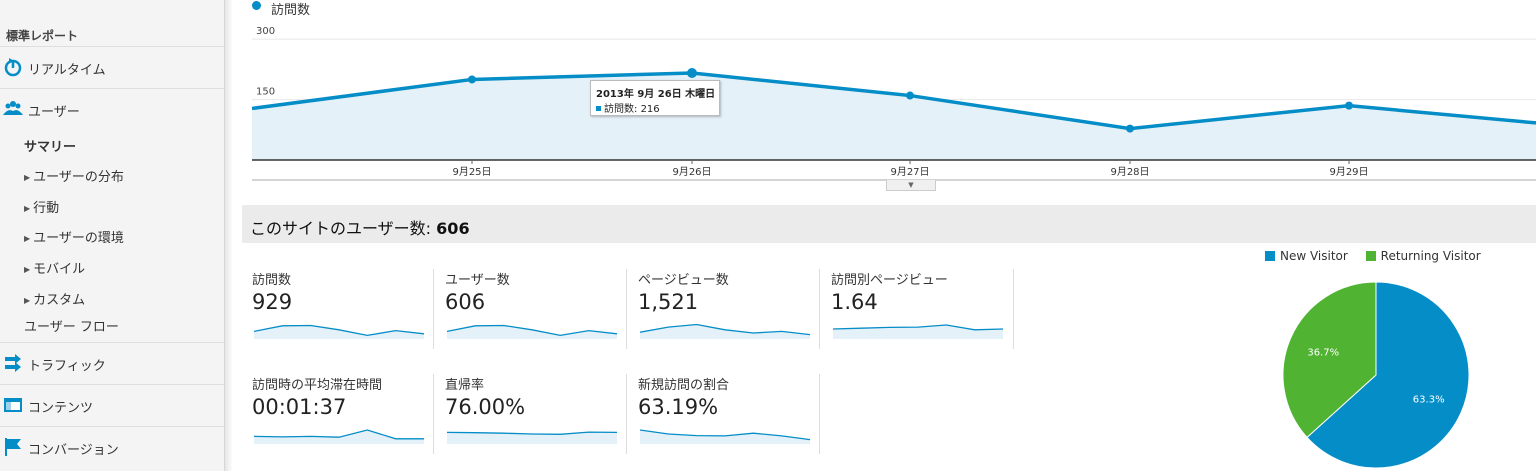 The height and width of the screenshot is (471, 1536). I want to click on metric-label: 新規訪問の割合, so click(684, 385).